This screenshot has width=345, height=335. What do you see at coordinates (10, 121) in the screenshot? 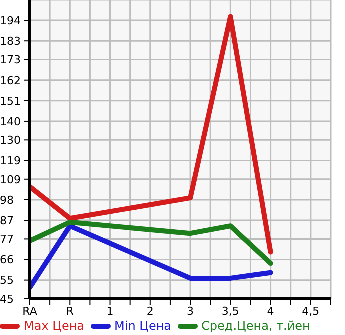
I see `y-tick-label: 140` at bounding box center [10, 121].